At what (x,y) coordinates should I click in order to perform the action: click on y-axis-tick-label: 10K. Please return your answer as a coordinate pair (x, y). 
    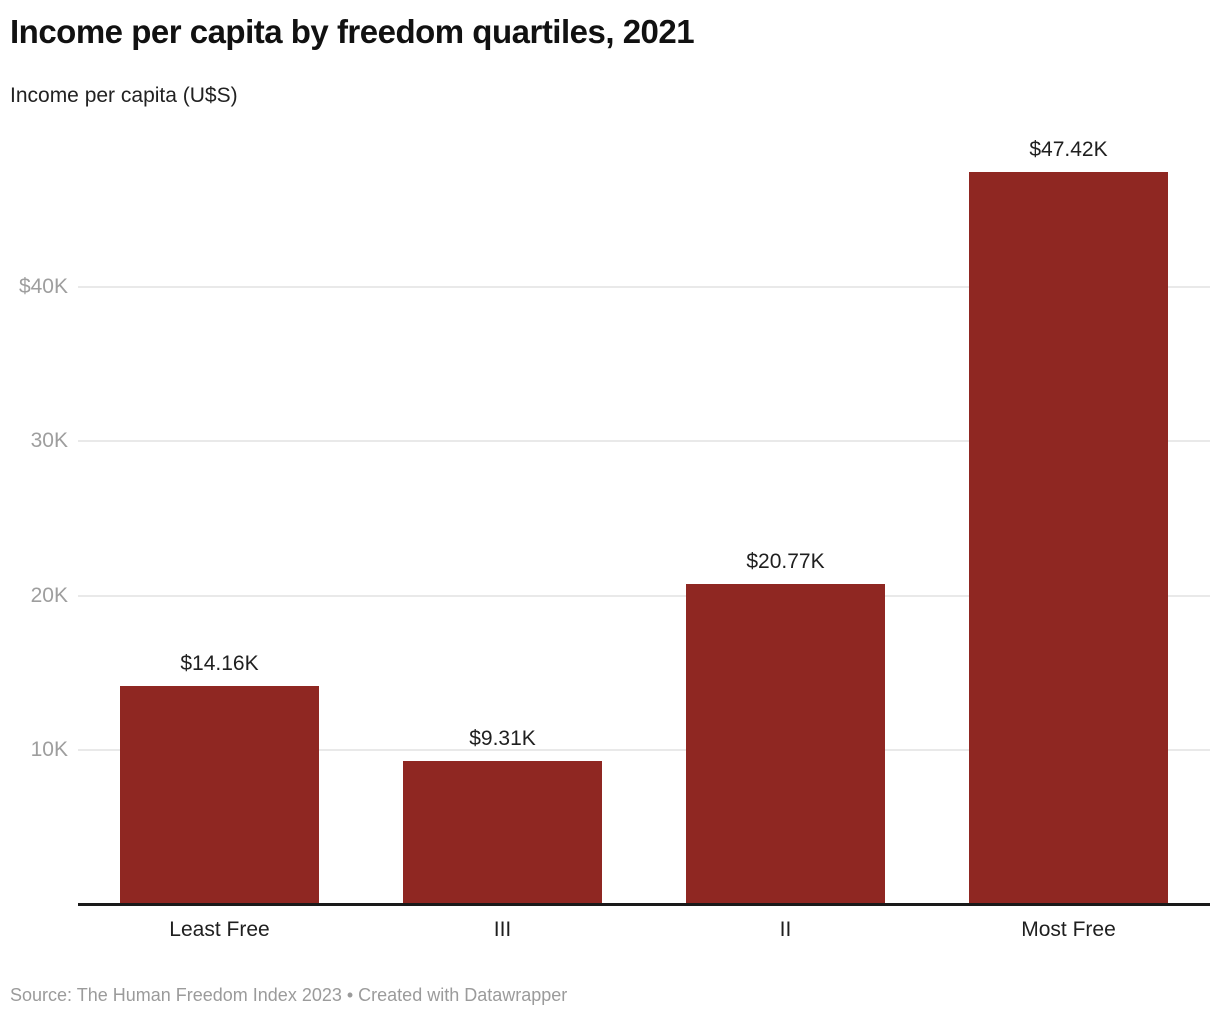
    Looking at the image, I should click on (49, 750).